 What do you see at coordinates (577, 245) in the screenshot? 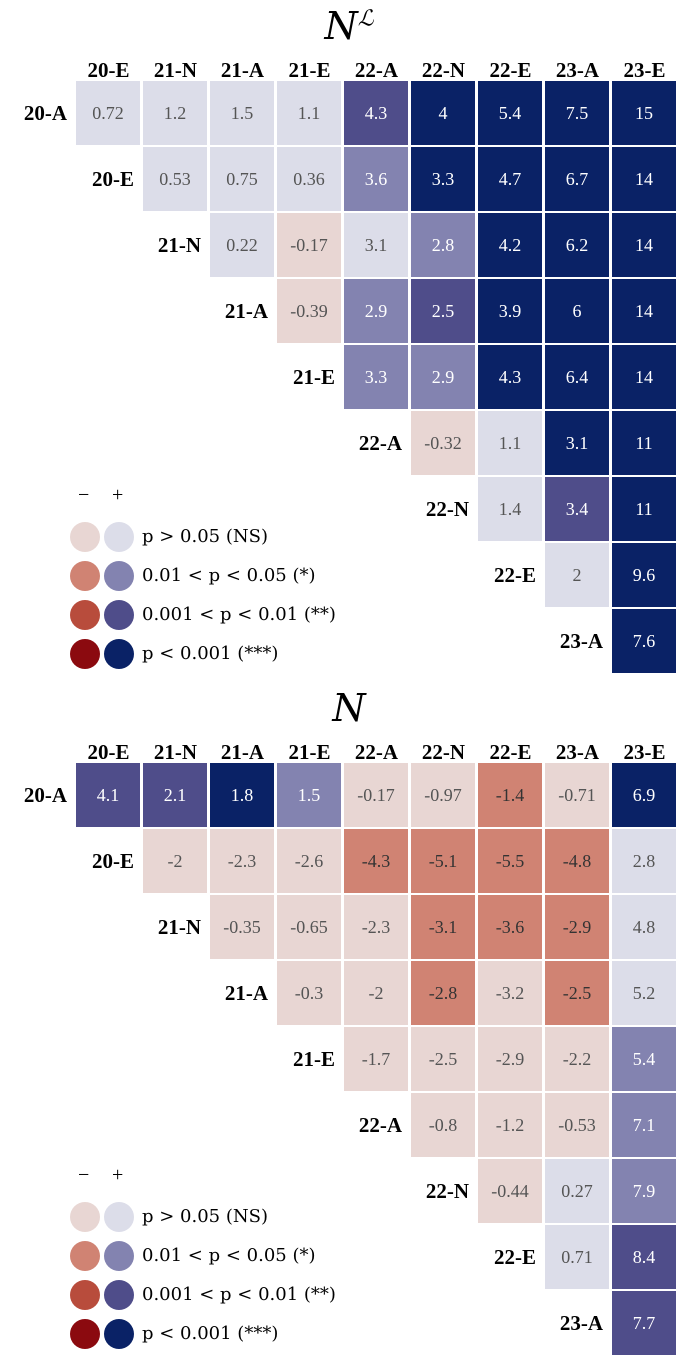
I see `heatmap-cell: 6.2` at bounding box center [577, 245].